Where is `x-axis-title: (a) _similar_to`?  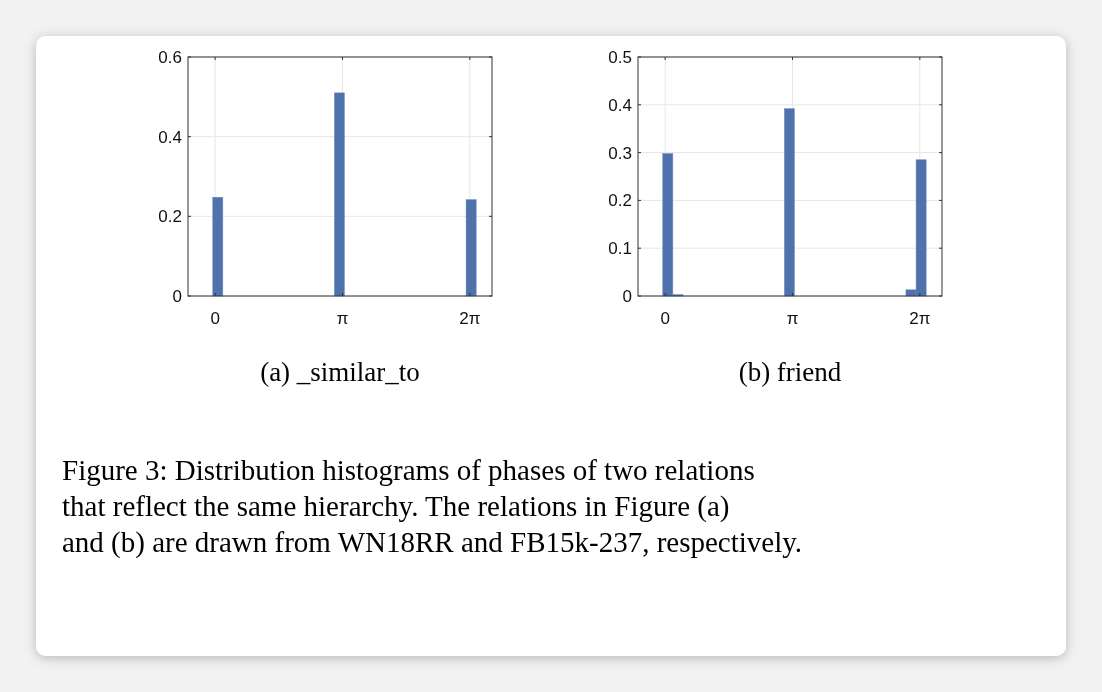 x-axis-title: (a) _similar_to is located at coordinates (340, 372).